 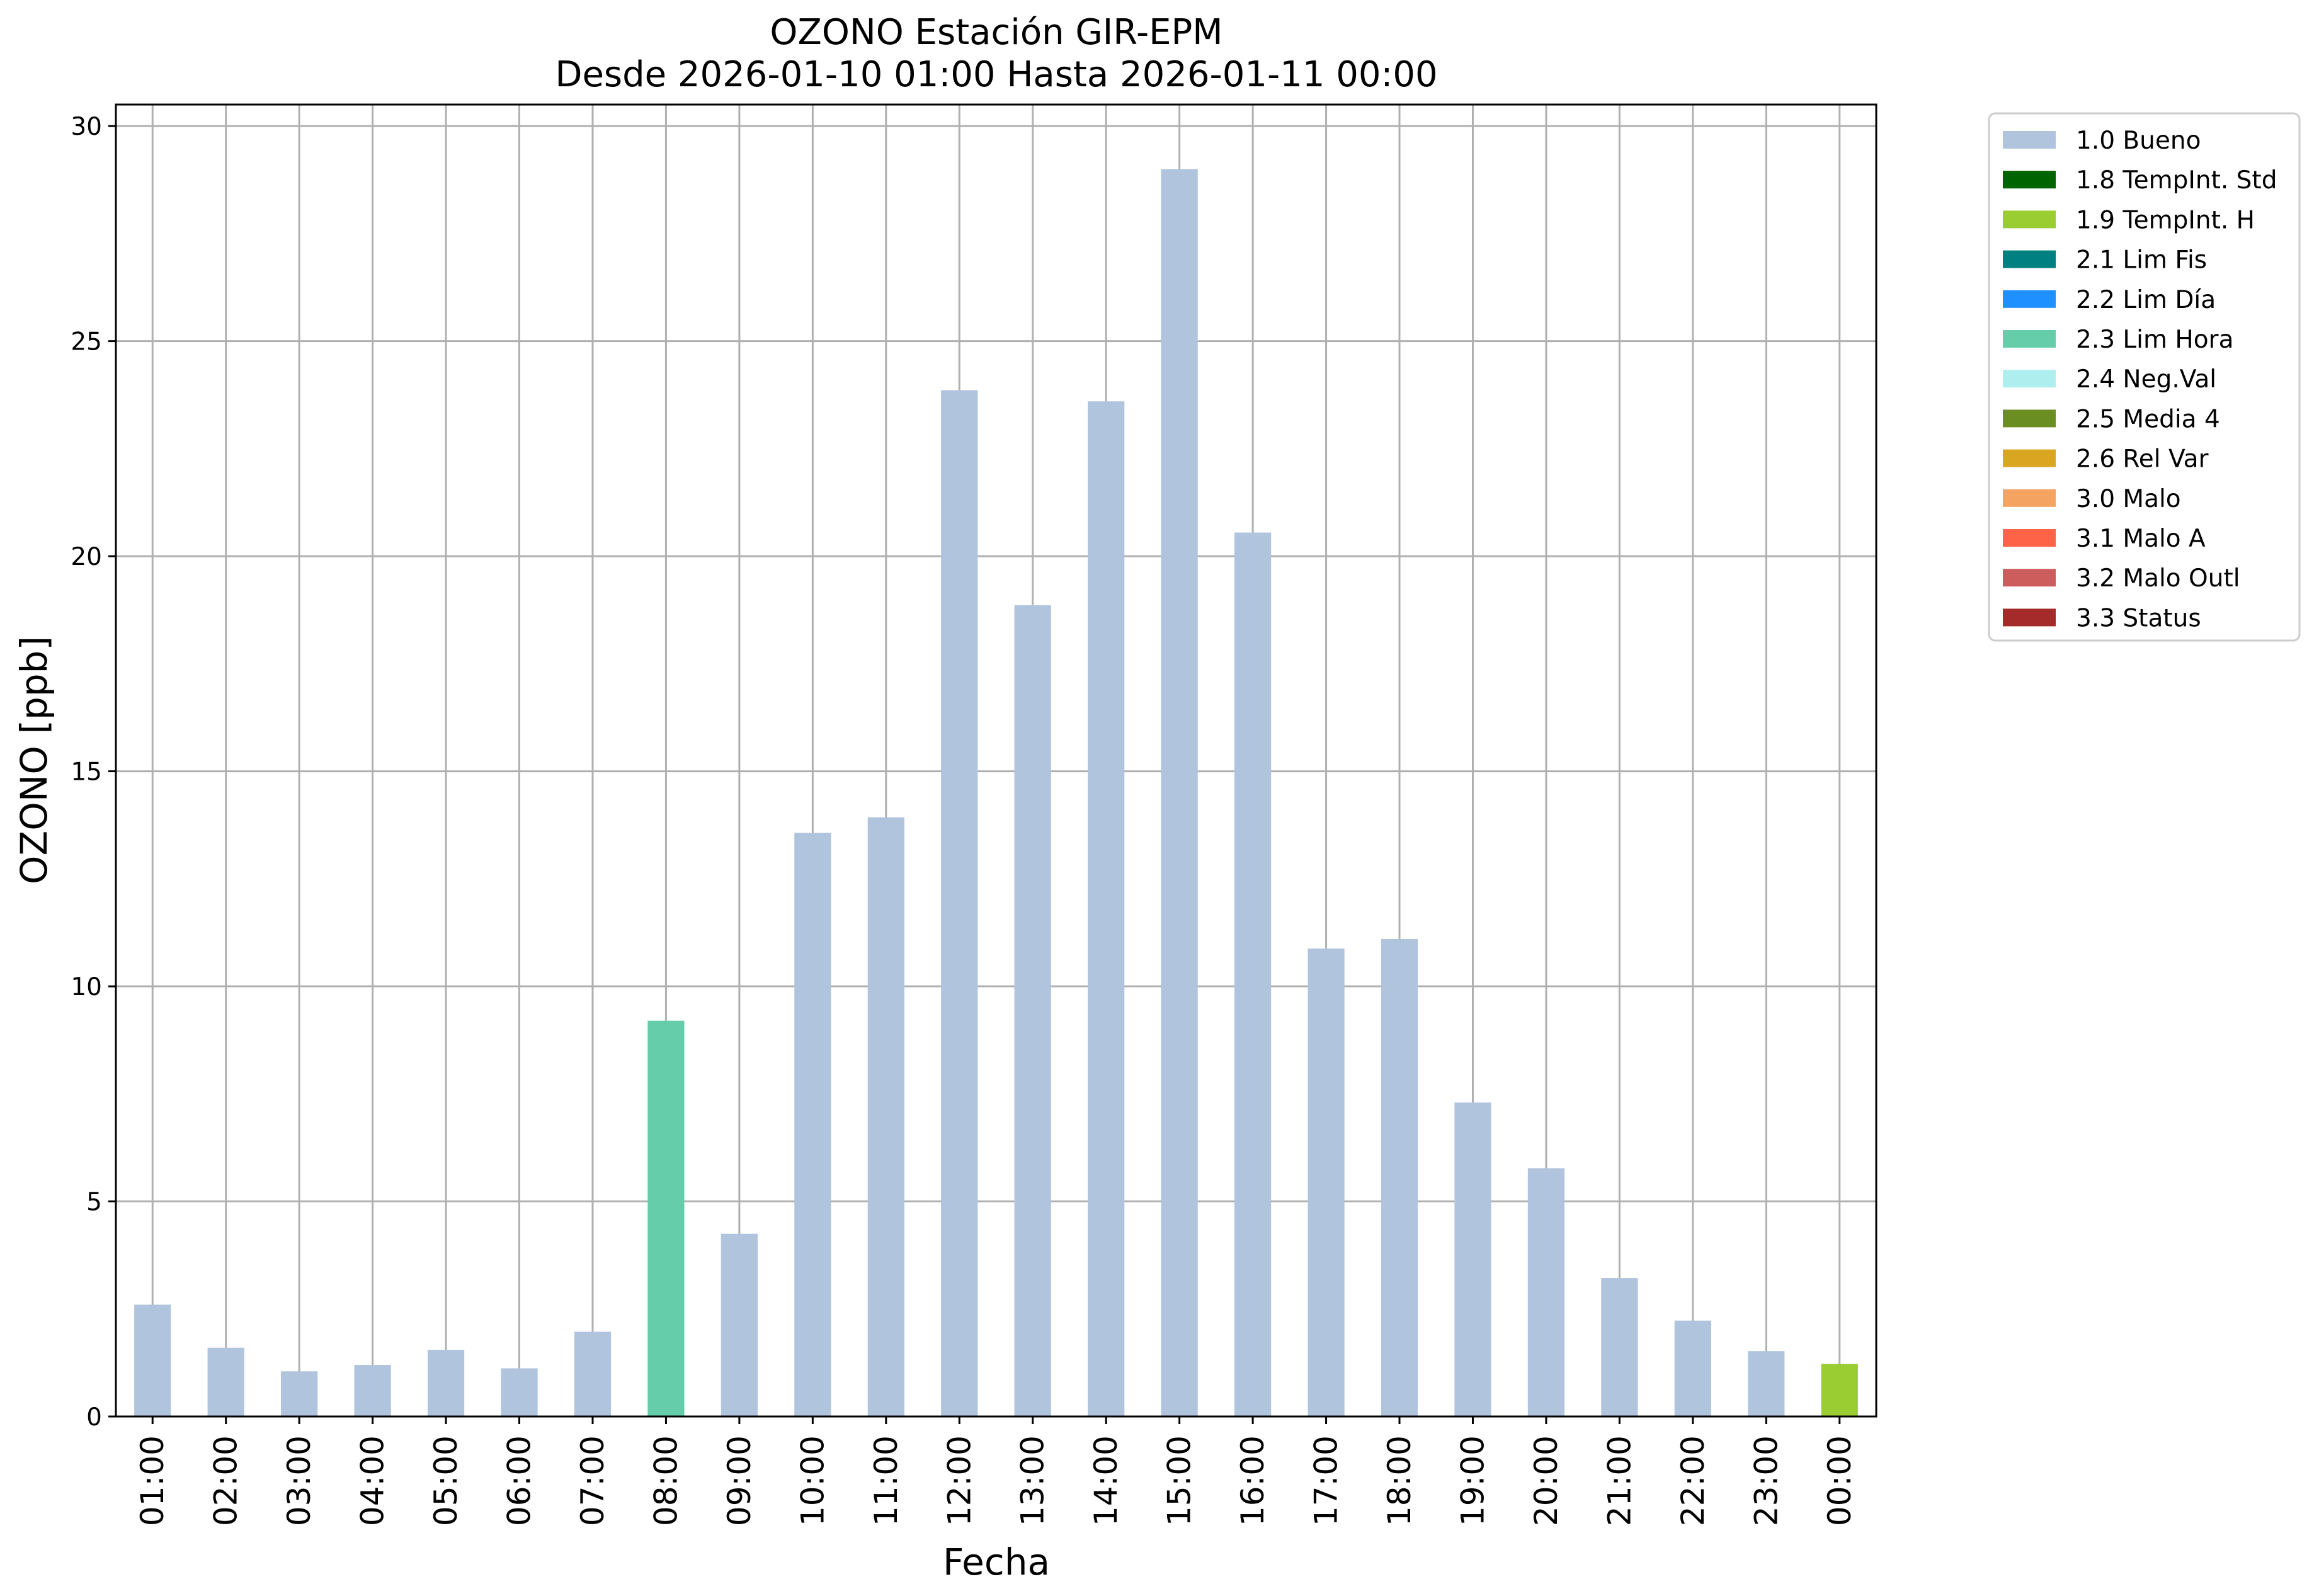 What do you see at coordinates (592, 1480) in the screenshot?
I see `x-tick-label: 07:00` at bounding box center [592, 1480].